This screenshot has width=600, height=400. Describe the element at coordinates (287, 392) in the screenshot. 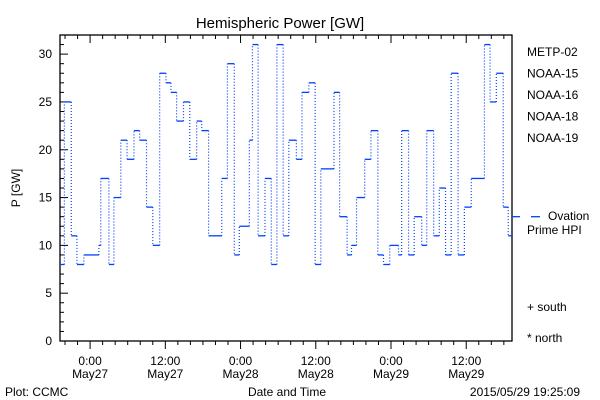

I see `x-axis-label: Date and Time` at that location.